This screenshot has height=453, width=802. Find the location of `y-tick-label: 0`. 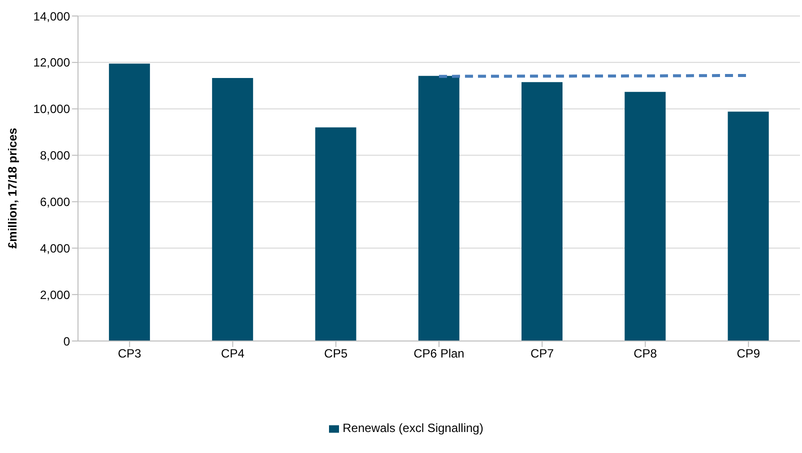

y-tick-label: 0 is located at coordinates (66, 341).